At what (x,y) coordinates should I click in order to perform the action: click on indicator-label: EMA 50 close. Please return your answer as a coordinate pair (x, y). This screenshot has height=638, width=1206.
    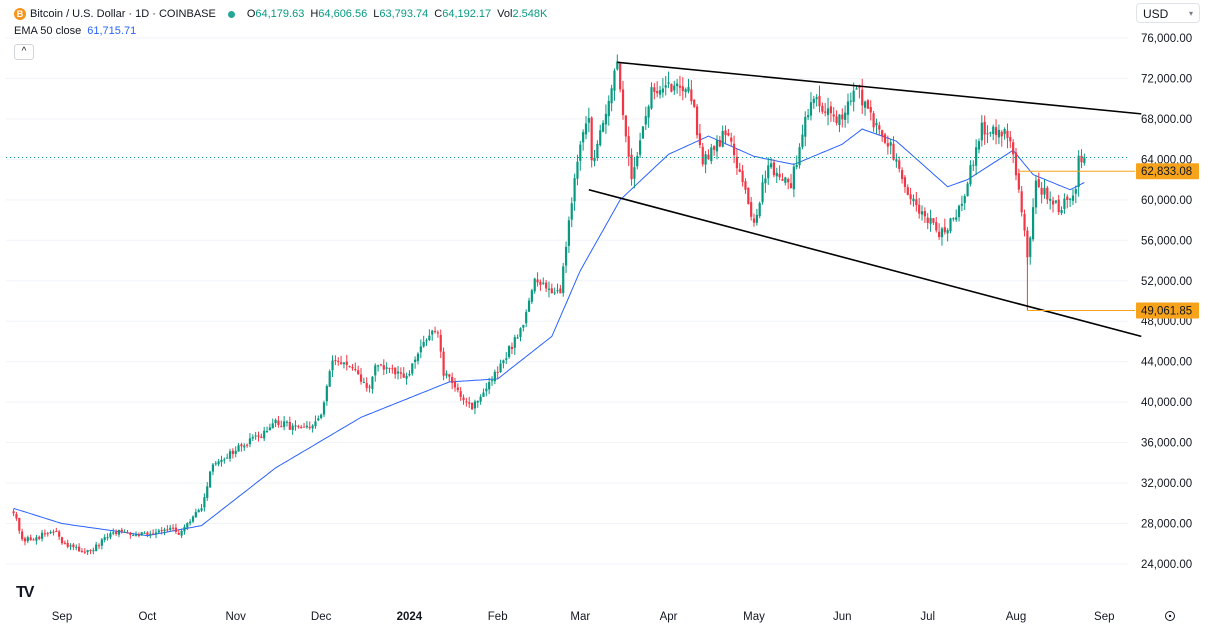
    Looking at the image, I should click on (48, 31).